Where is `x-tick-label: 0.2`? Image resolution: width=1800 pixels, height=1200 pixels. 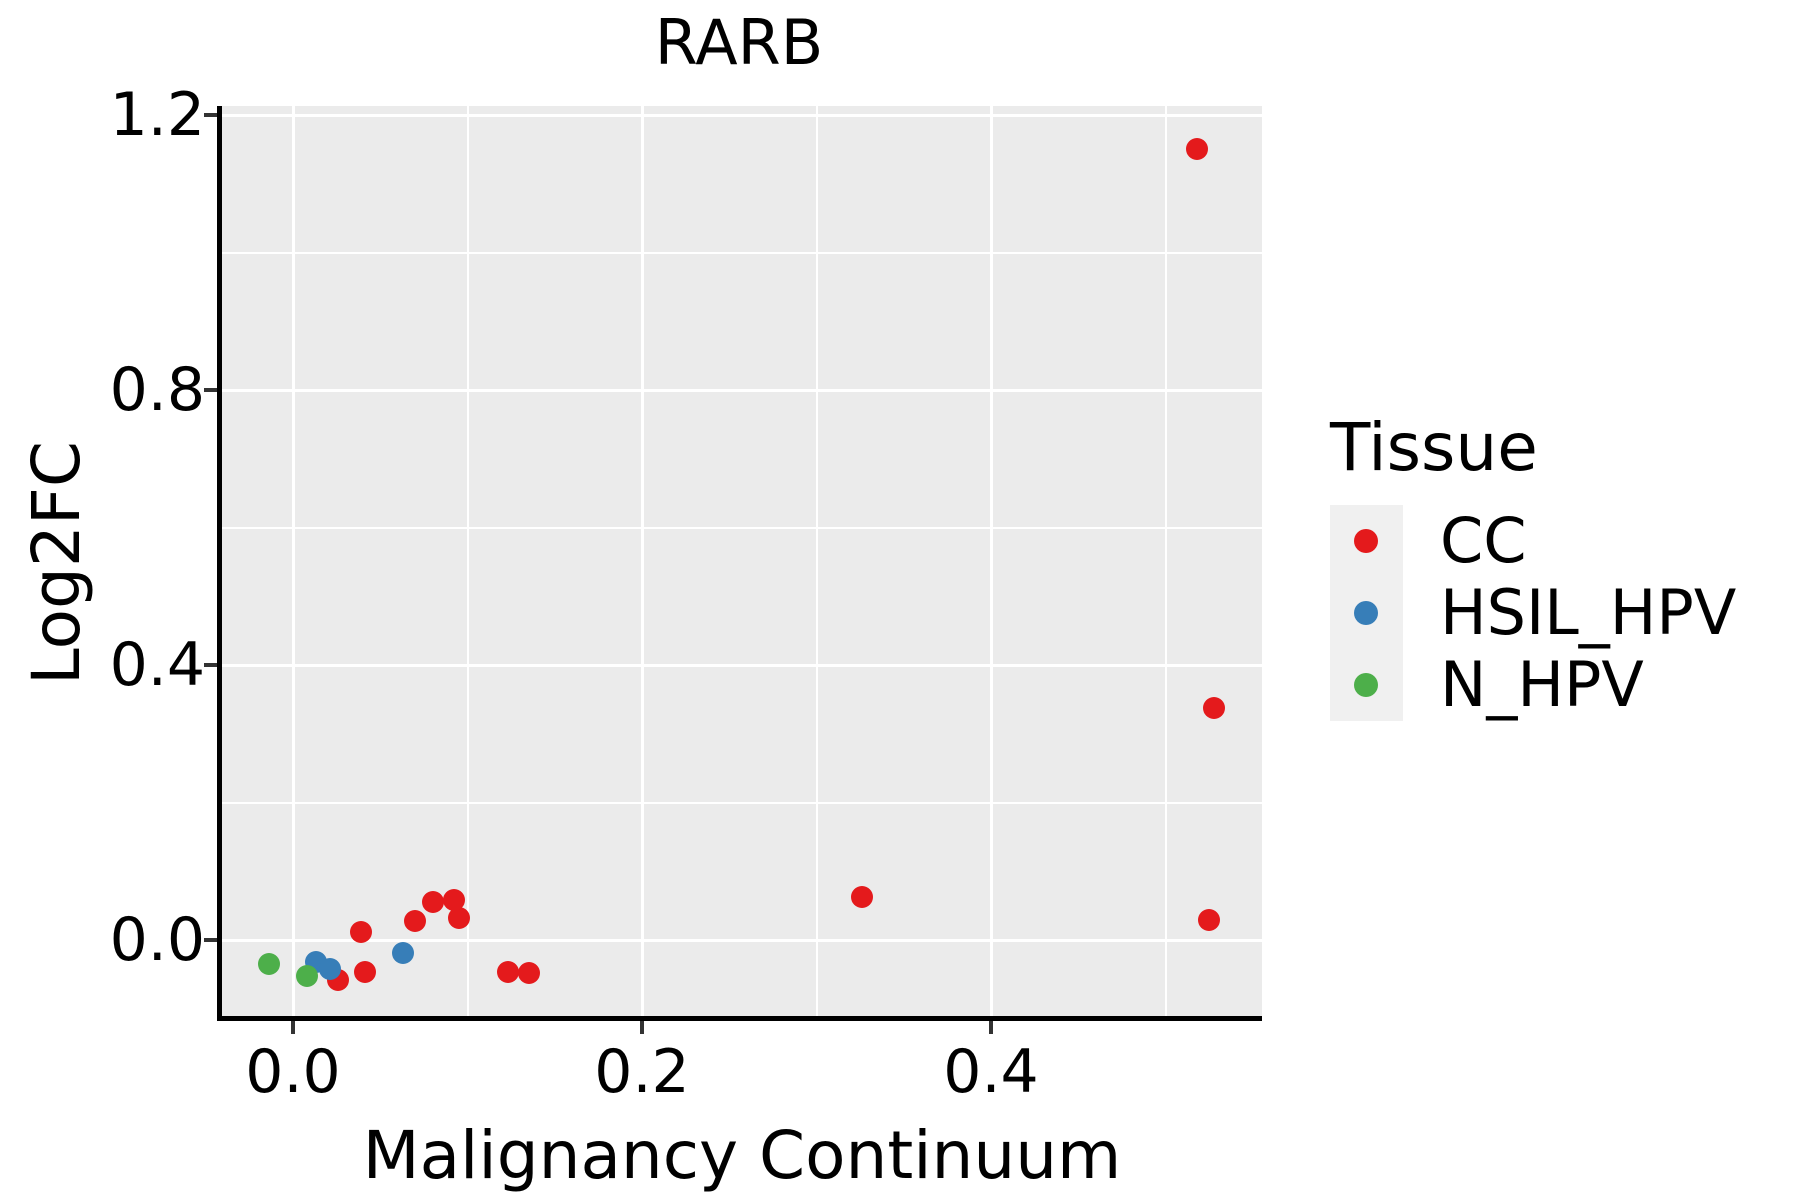
x-tick-label: 0.2 is located at coordinates (642, 1072).